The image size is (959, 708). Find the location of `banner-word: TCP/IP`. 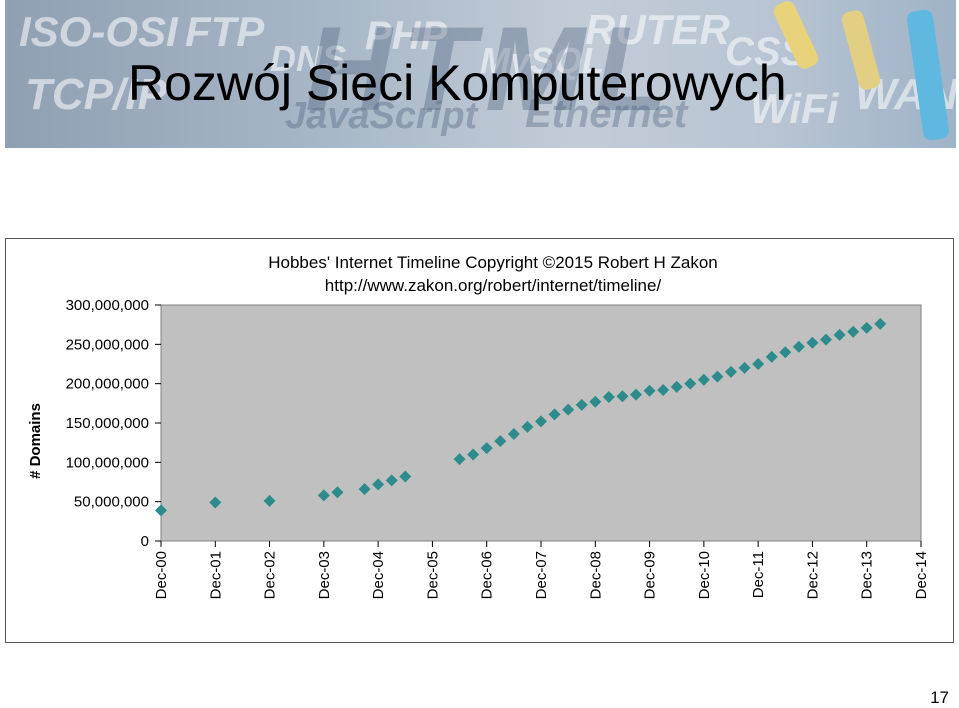

banner-word: TCP/IP is located at coordinates (96, 94).